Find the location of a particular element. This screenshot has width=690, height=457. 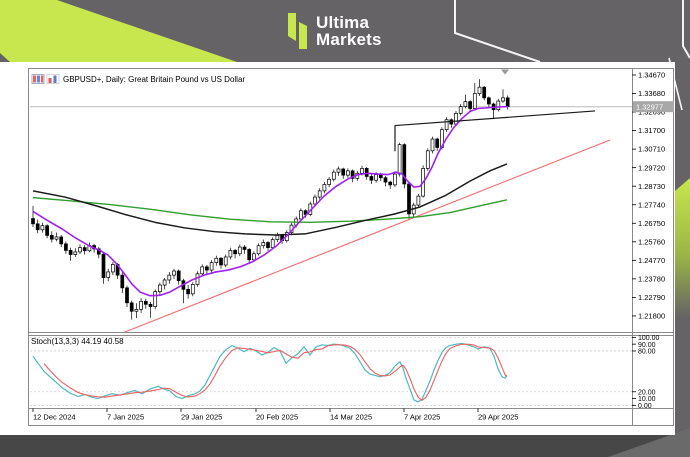

stochastic-panel is located at coordinates (331, 371).